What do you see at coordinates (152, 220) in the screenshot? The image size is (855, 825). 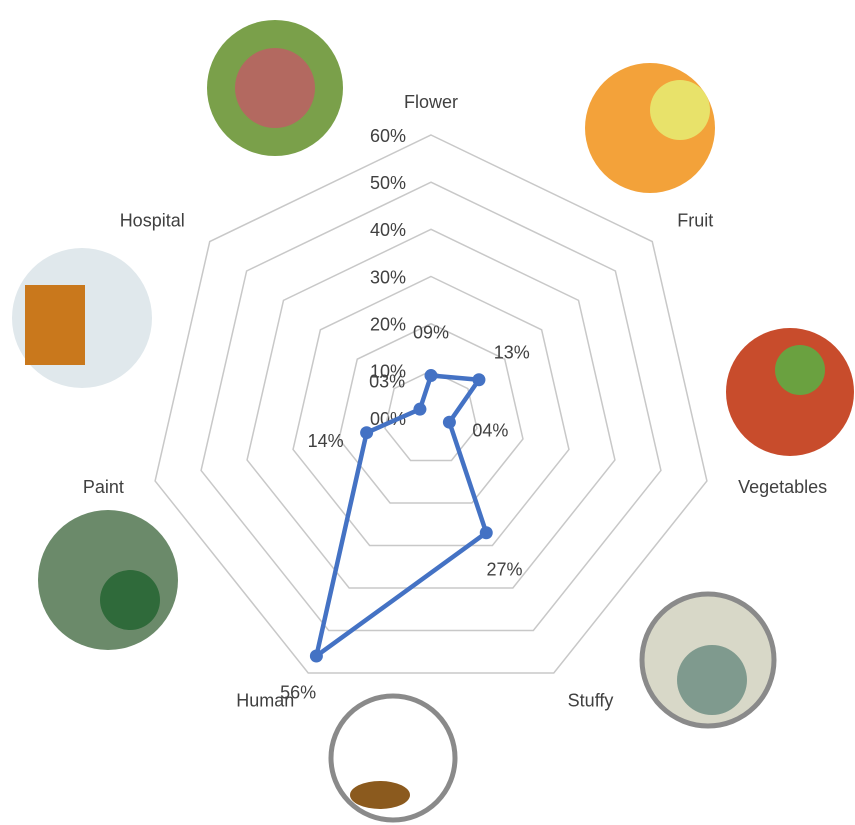 I see `category-label: Hospital` at bounding box center [152, 220].